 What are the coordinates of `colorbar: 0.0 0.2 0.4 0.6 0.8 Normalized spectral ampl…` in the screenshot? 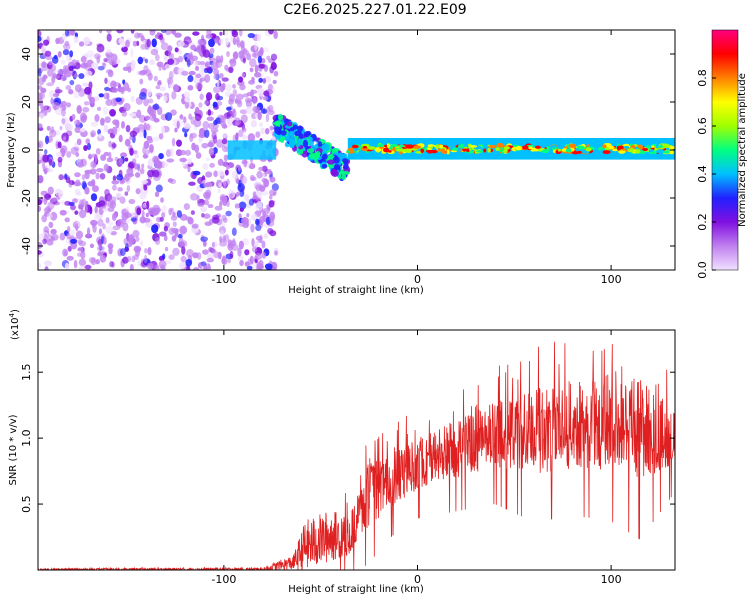 It's located at (722, 154).